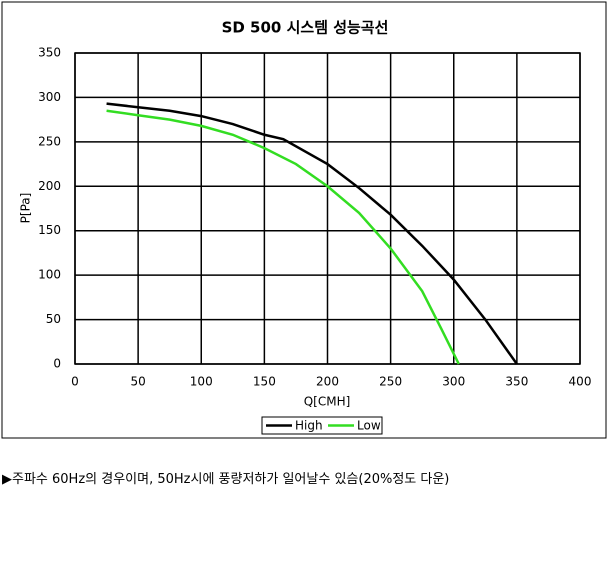  What do you see at coordinates (49, 230) in the screenshot?
I see `y-tick-label: 150` at bounding box center [49, 230].